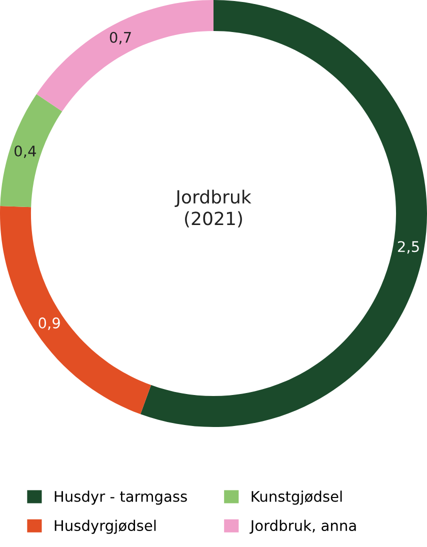  What do you see at coordinates (120, 38) in the screenshot?
I see `data-label: 0,7` at bounding box center [120, 38].